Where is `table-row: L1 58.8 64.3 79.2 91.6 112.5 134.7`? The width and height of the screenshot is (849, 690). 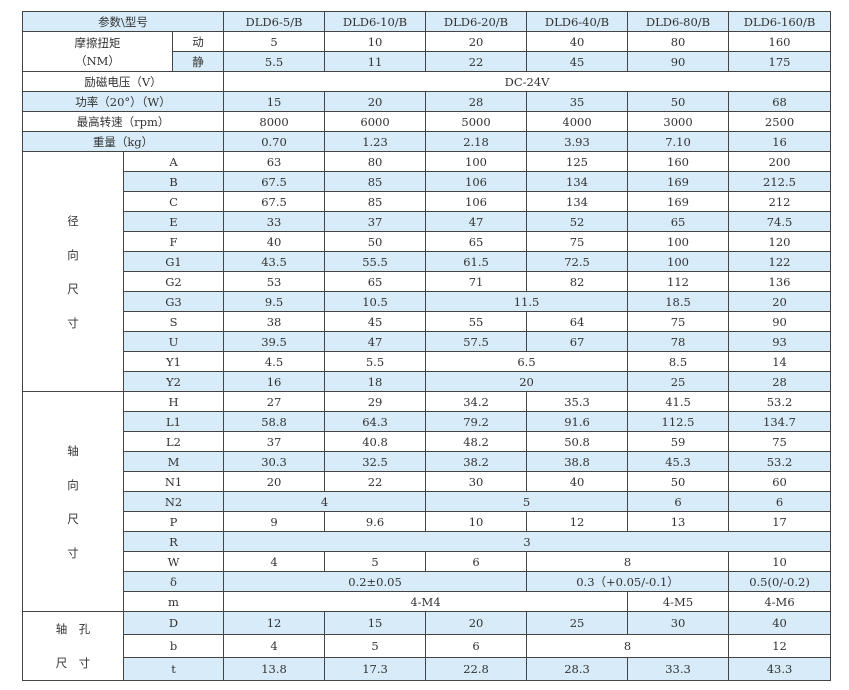 table-row: L1 58.8 64.3 79.2 91.6 112.5 134.7 is located at coordinates (427, 421).